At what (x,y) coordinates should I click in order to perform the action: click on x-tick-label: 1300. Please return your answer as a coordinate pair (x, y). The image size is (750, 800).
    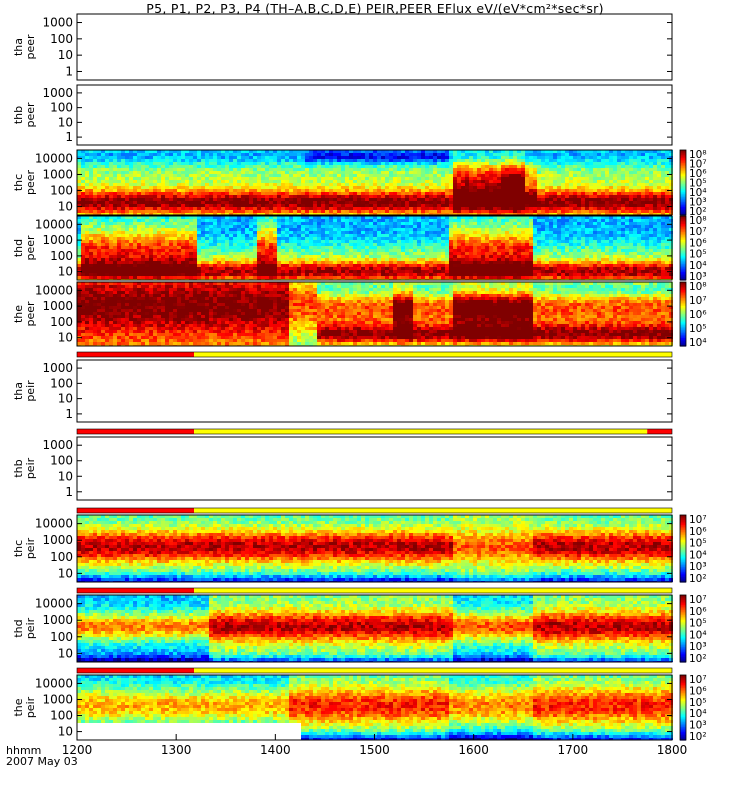
    Looking at the image, I should click on (176, 750).